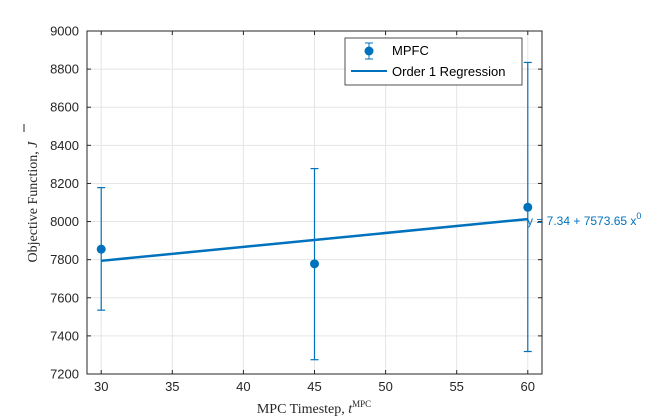  Describe the element at coordinates (33, 144) in the screenshot. I see `y-axis-label-variable: J` at that location.